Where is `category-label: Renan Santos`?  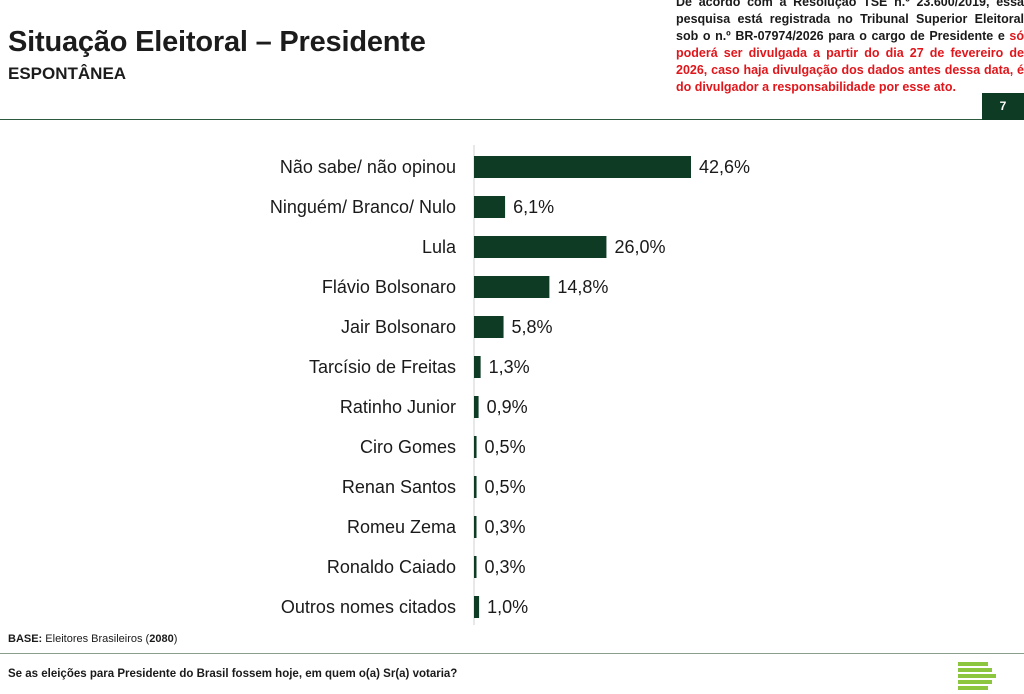 category-label: Renan Santos is located at coordinates (399, 487).